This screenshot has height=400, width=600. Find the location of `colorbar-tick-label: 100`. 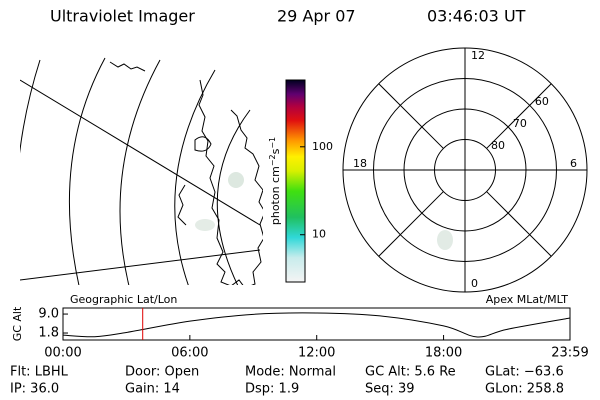

colorbar-tick-label: 100 is located at coordinates (322, 146).